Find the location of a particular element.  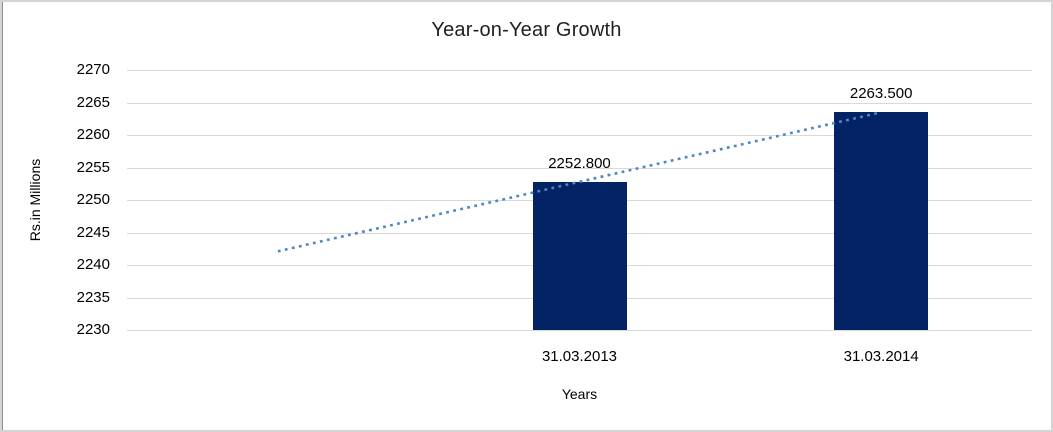

x-axis-title: Years is located at coordinates (579, 394).